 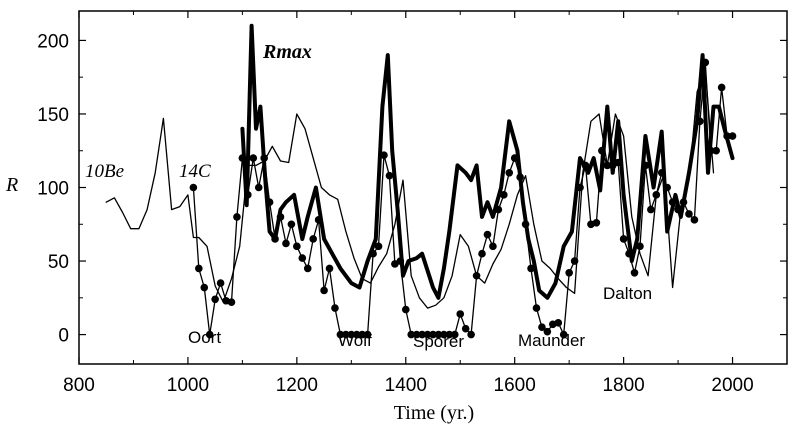 What do you see at coordinates (53, 115) in the screenshot?
I see `y-tick-label: 150` at bounding box center [53, 115].